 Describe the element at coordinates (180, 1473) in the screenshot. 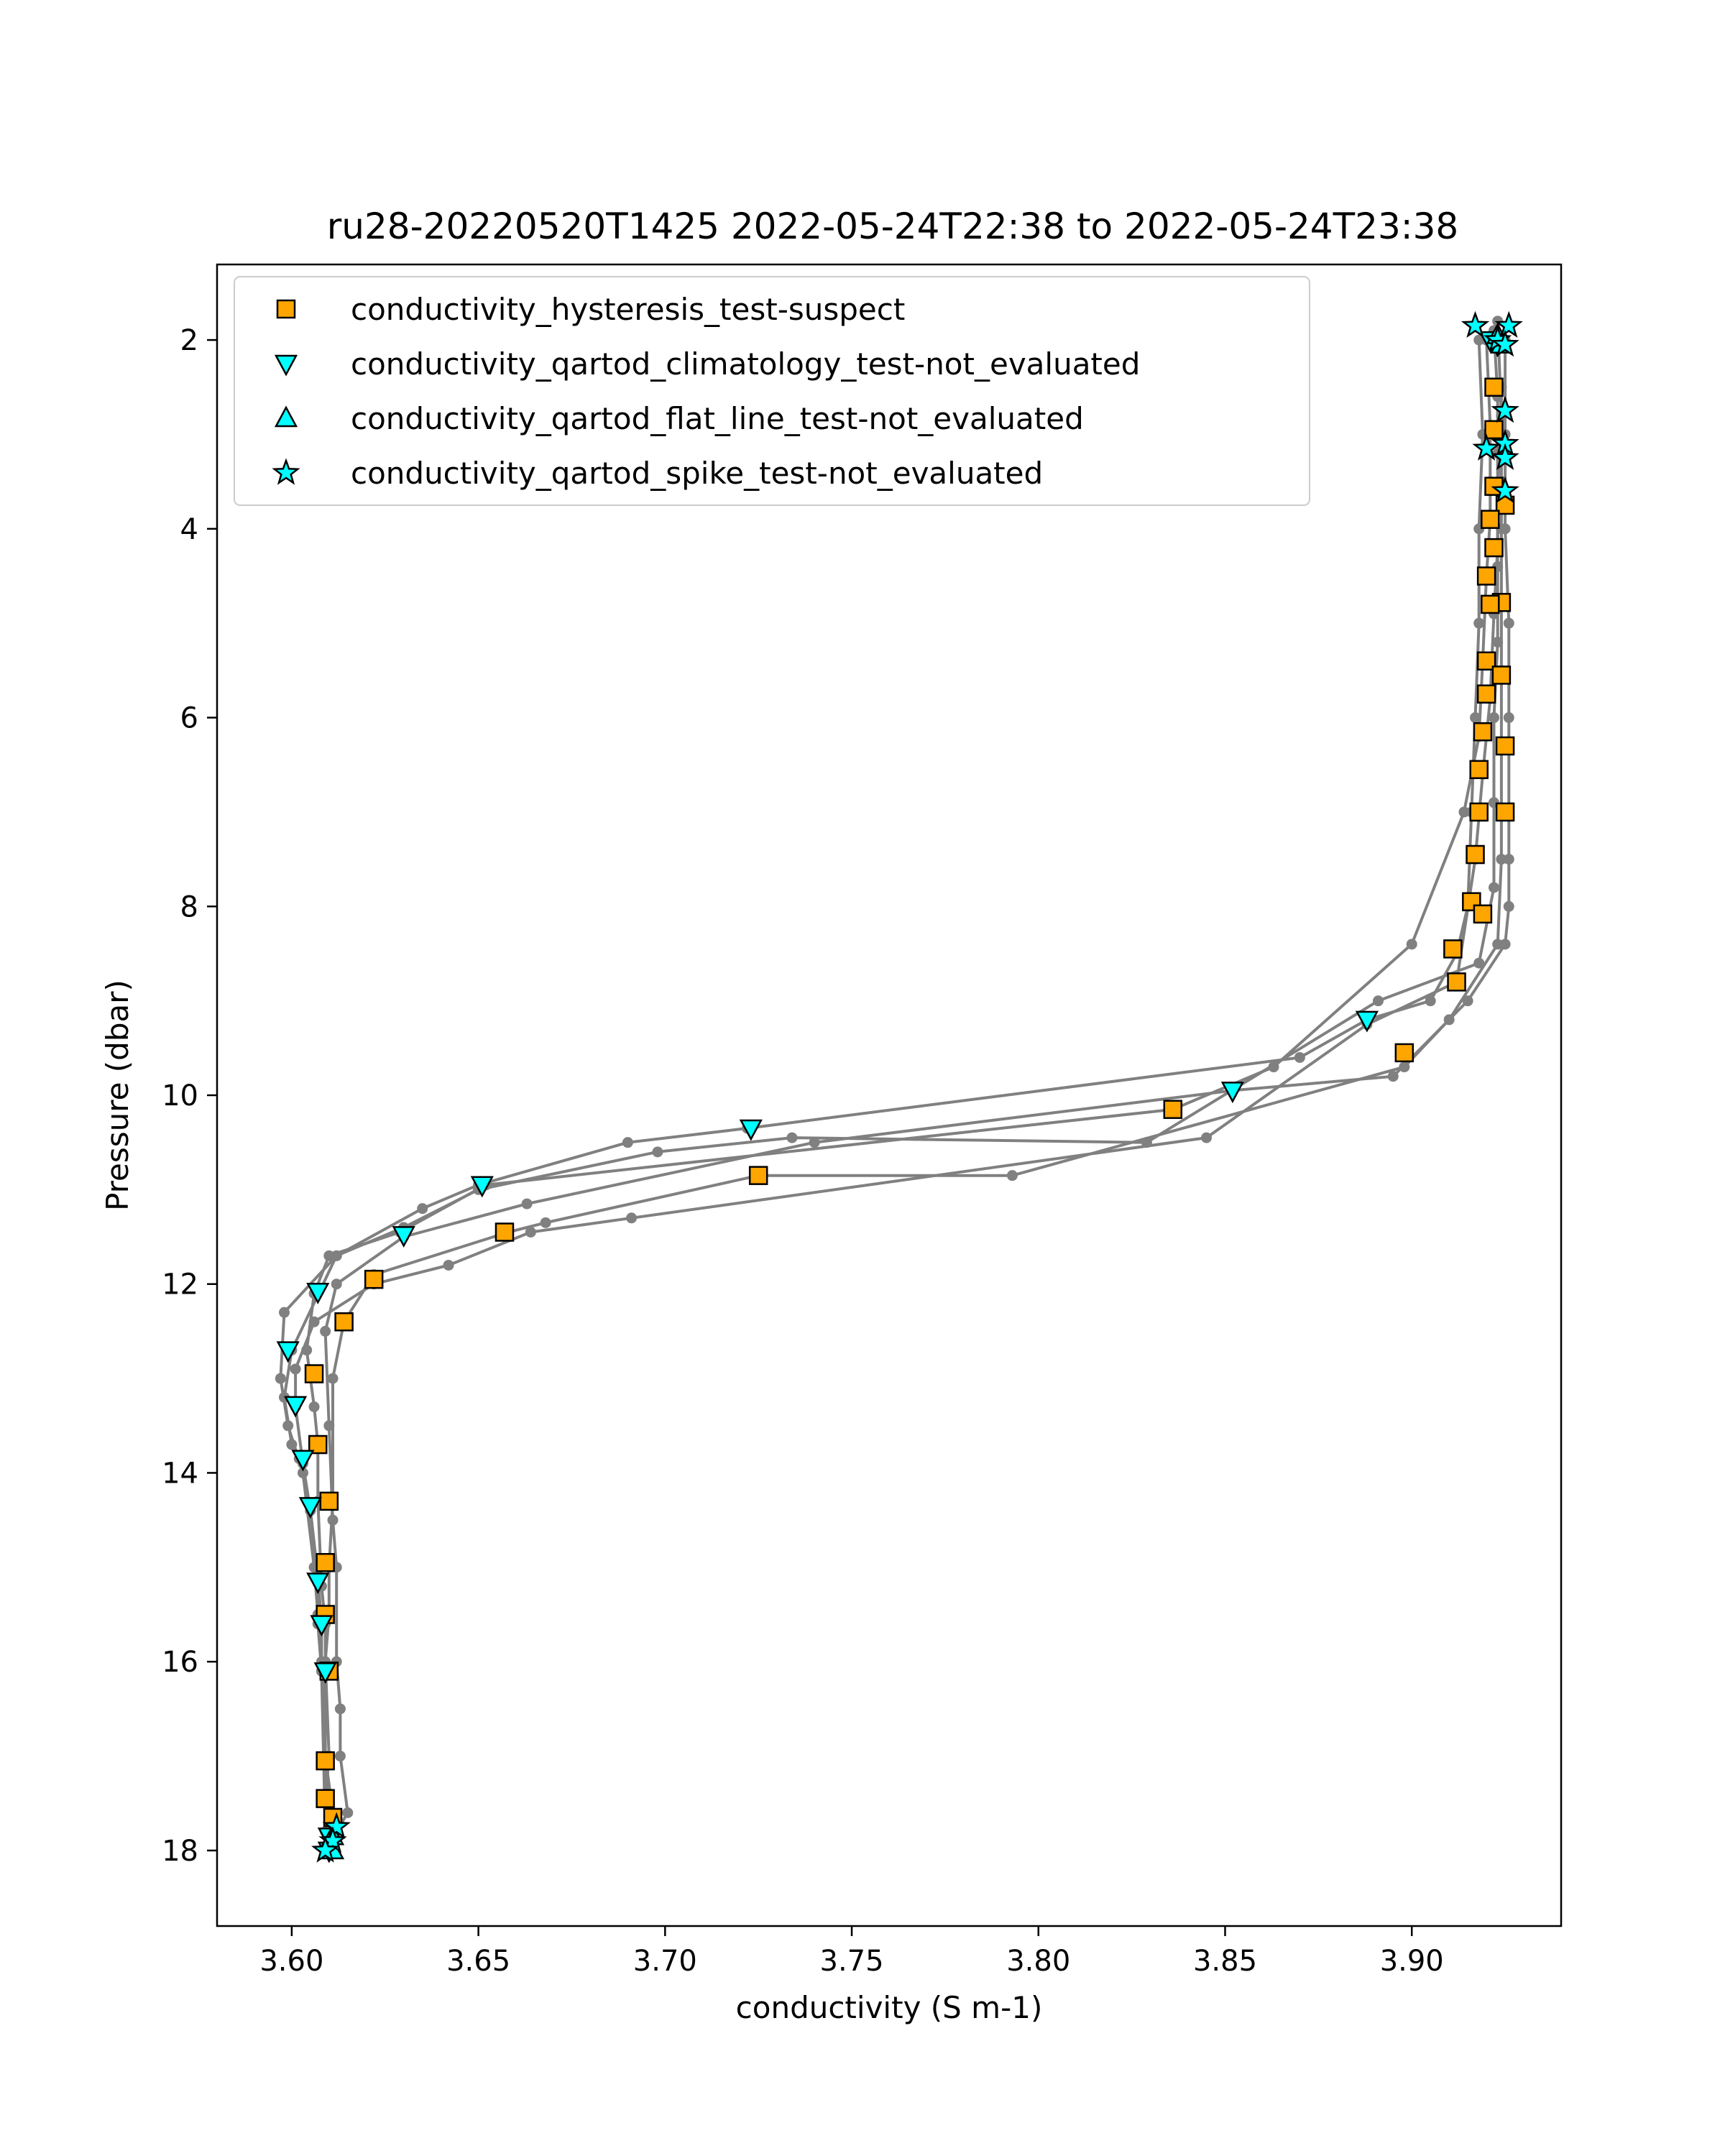

I see `y-tick-label: 14` at that location.